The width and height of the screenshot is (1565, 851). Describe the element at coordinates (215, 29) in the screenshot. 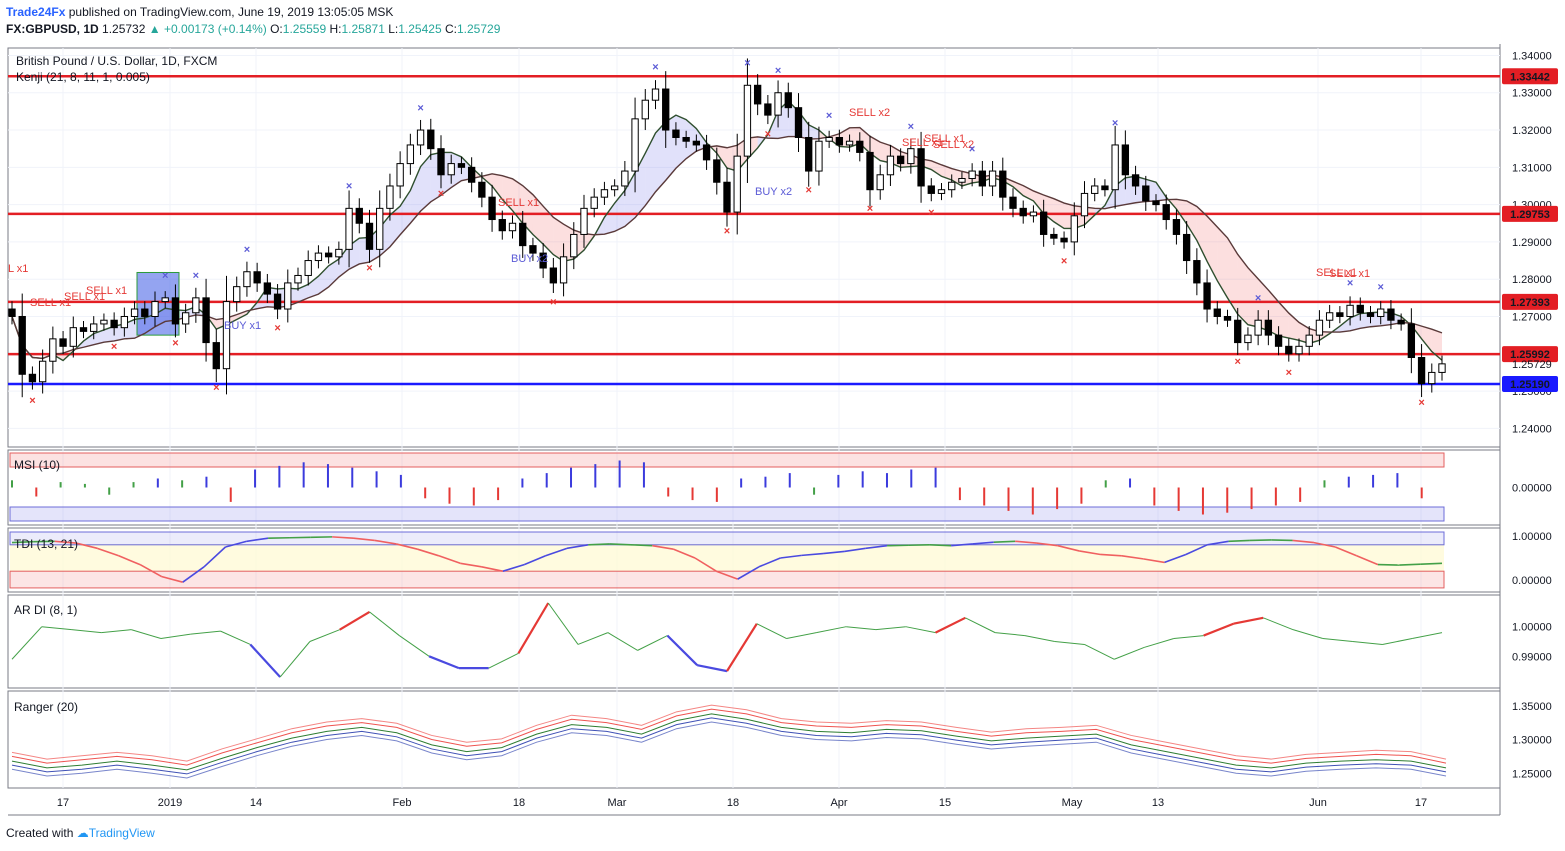

I see `price-change: +0.00173 (+0.14%)` at that location.